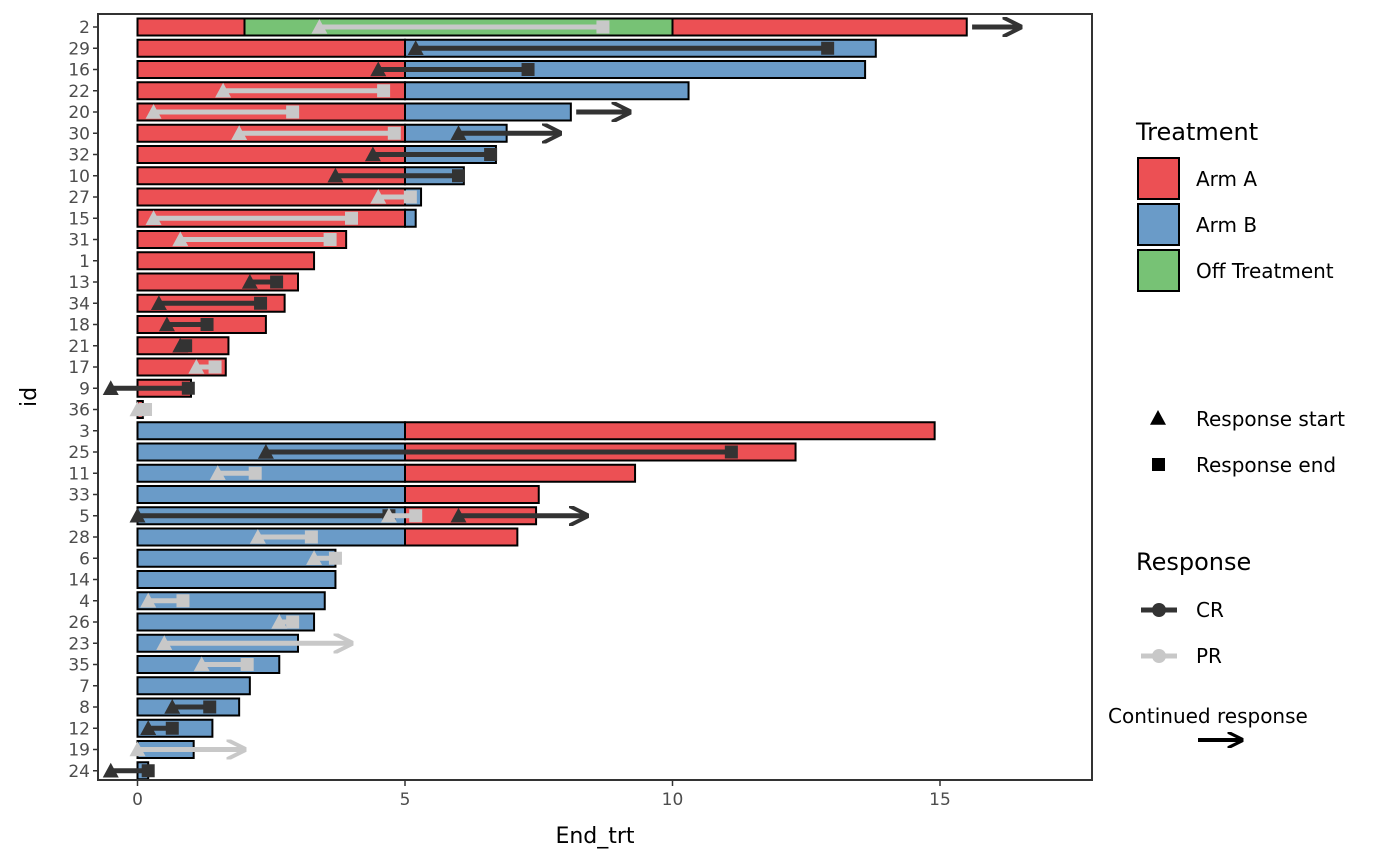 This screenshot has width=1400, height=865. I want to click on y-tick-label: 3, so click(84, 432).